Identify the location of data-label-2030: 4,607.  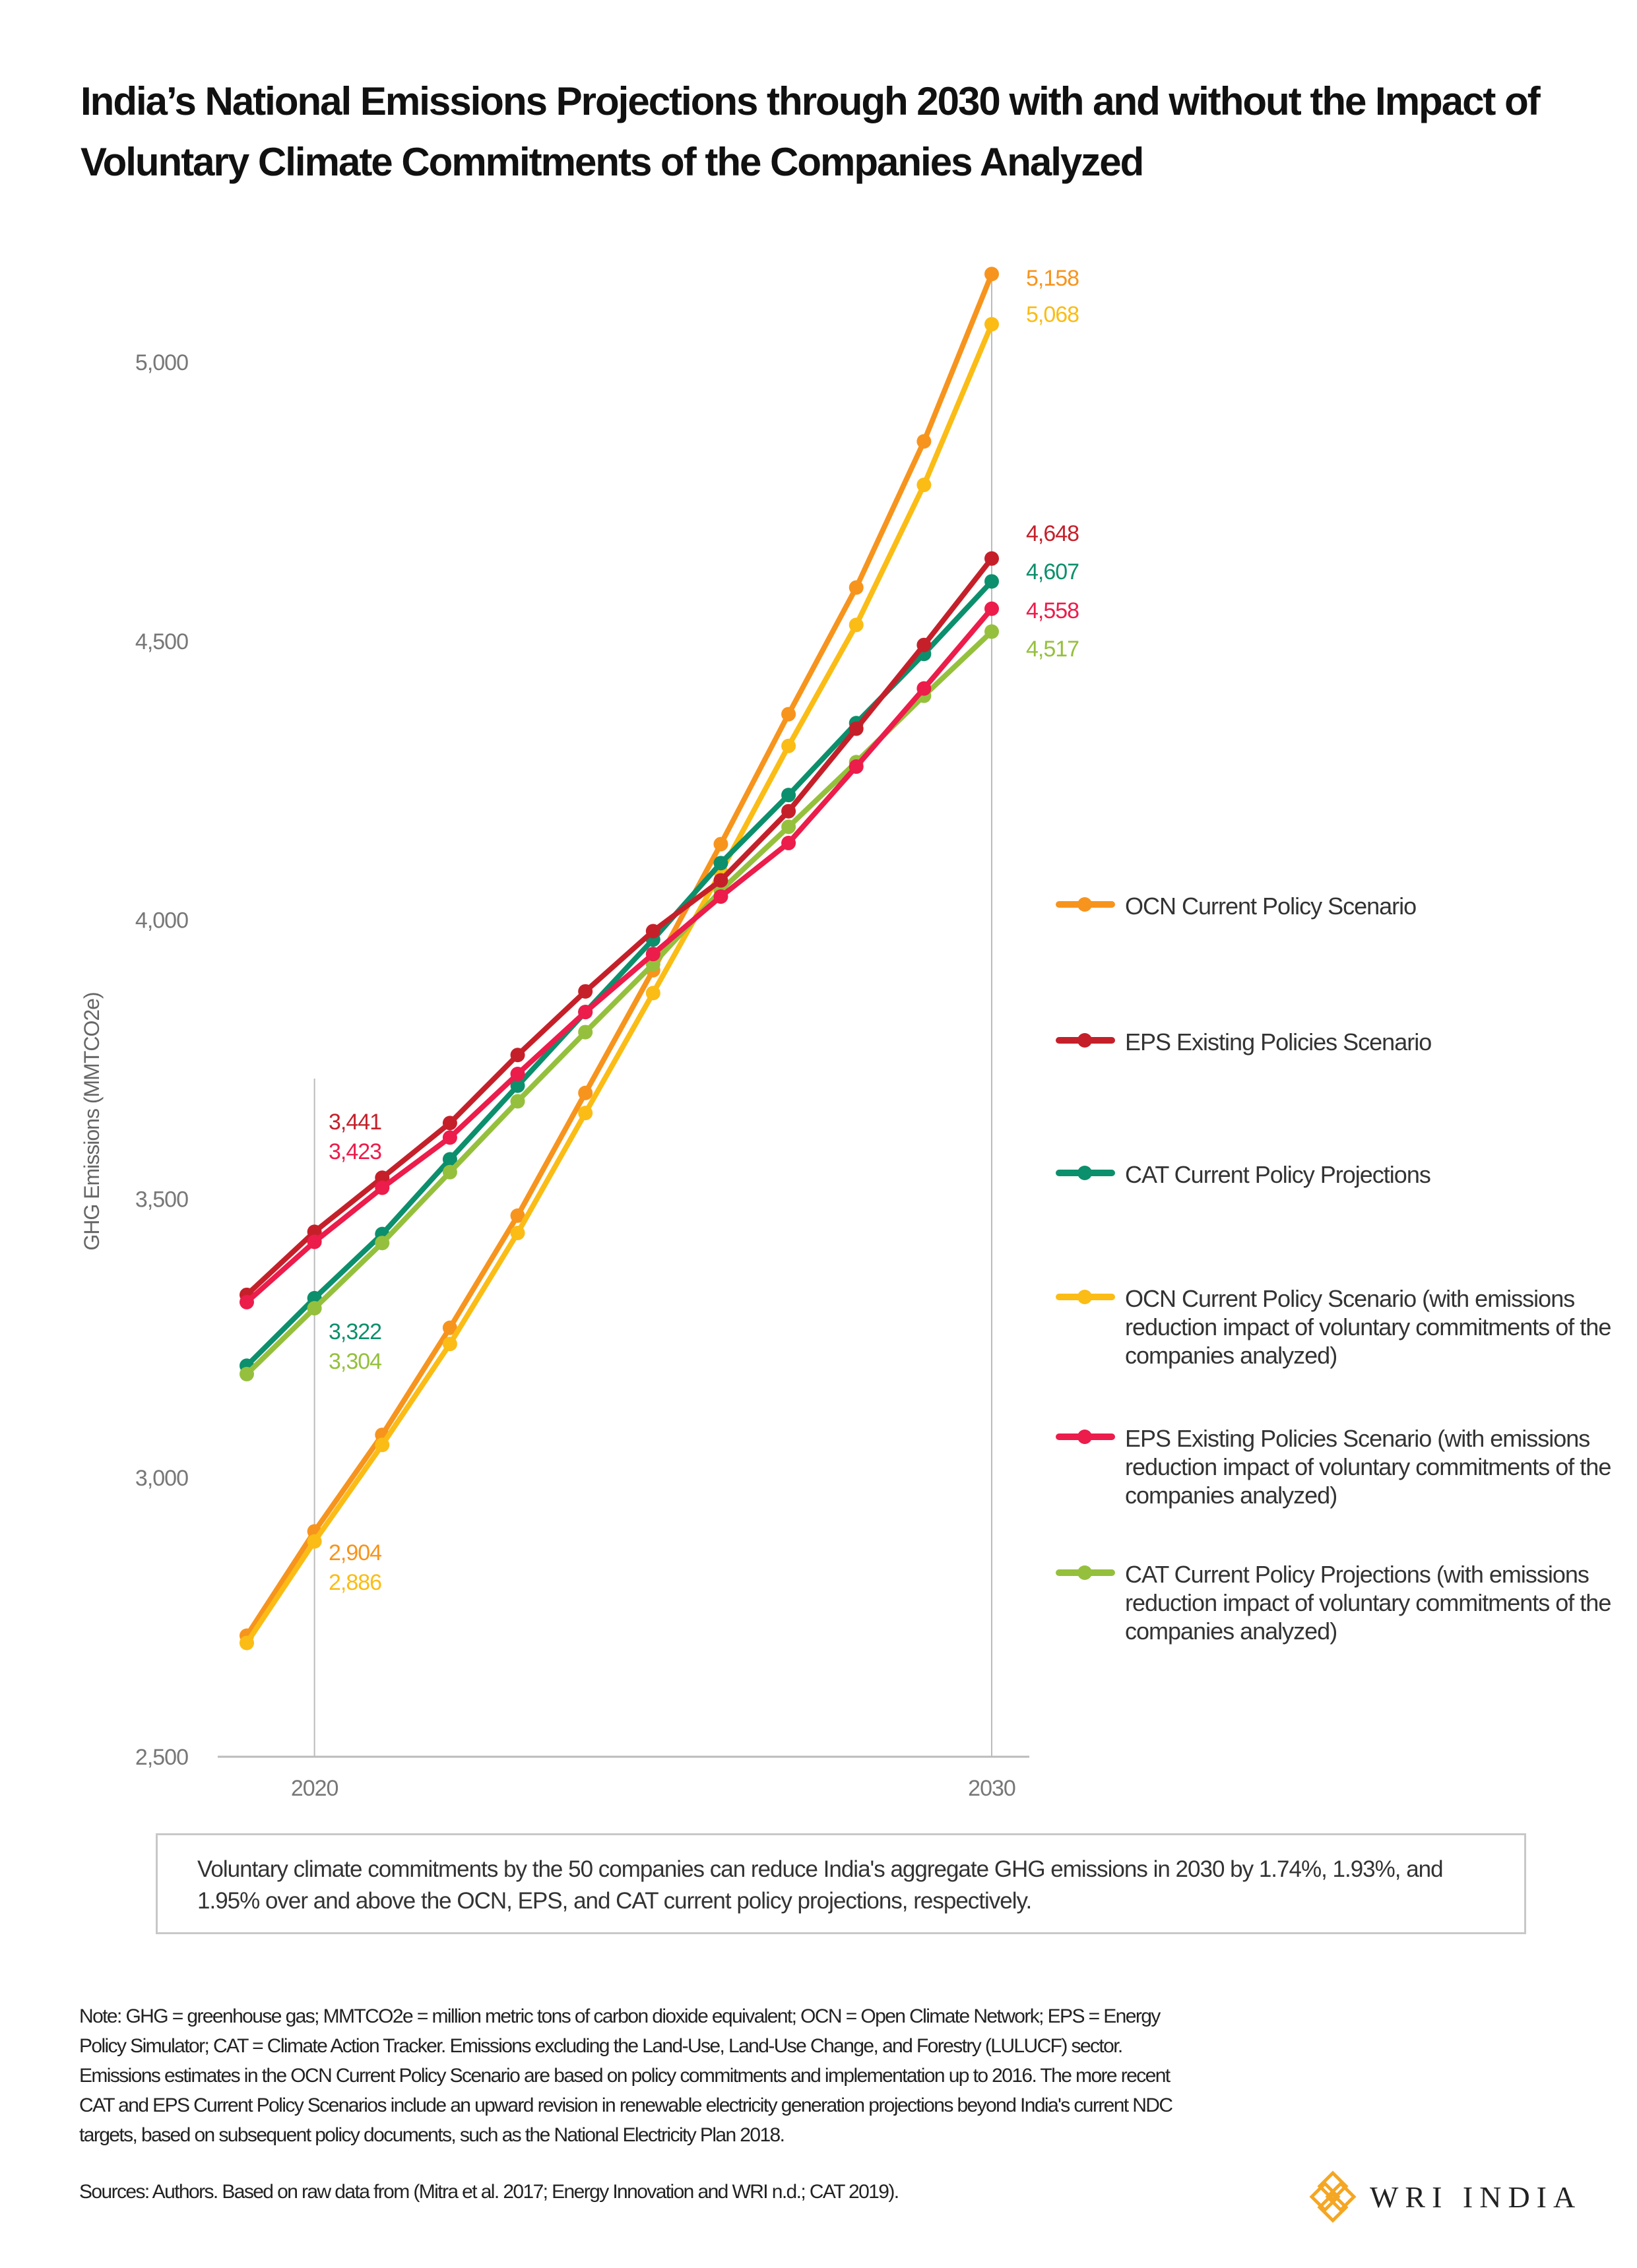
(1052, 571).